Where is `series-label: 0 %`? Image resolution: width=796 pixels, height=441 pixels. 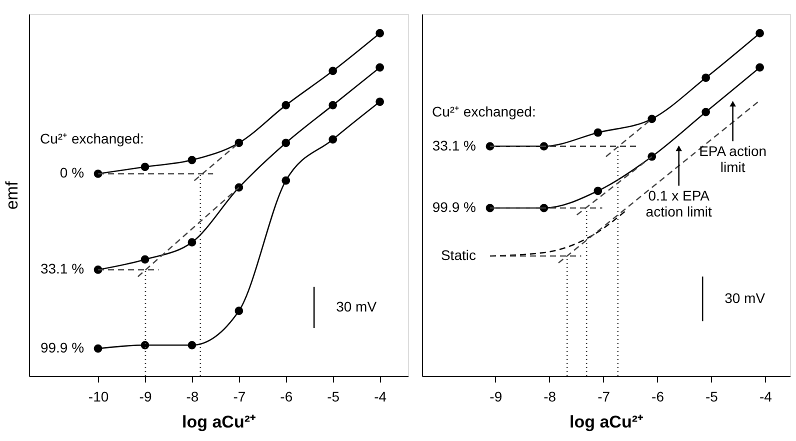 series-label: 0 % is located at coordinates (72, 172).